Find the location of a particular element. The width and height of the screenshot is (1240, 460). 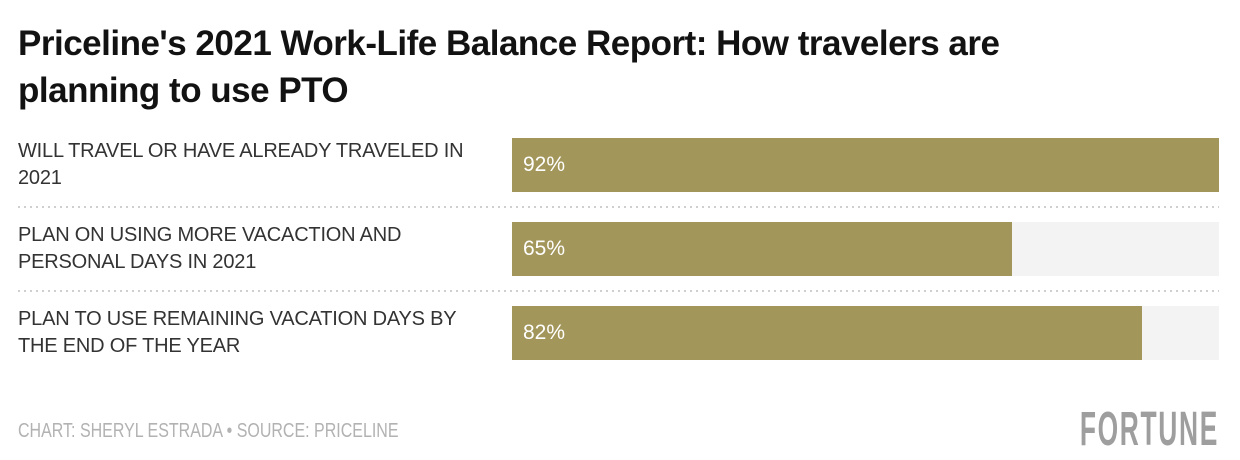

bar-track: 65% is located at coordinates (865, 249).